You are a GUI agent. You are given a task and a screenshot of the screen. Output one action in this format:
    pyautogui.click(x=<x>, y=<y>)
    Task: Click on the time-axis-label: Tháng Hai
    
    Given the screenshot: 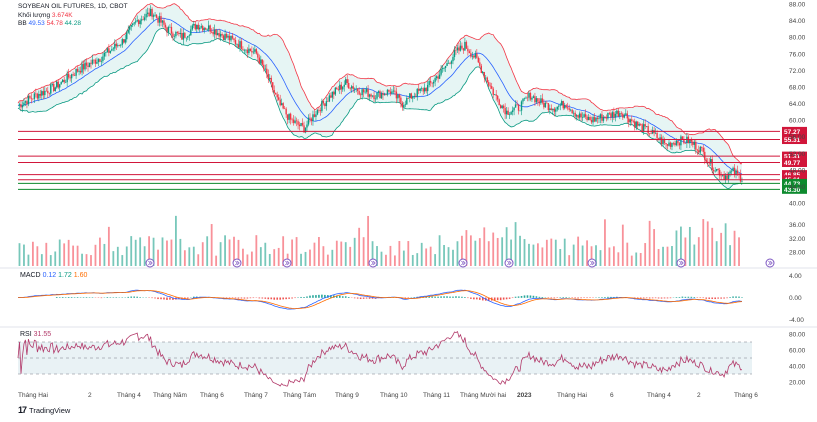 What is the action you would take?
    pyautogui.click(x=33, y=395)
    